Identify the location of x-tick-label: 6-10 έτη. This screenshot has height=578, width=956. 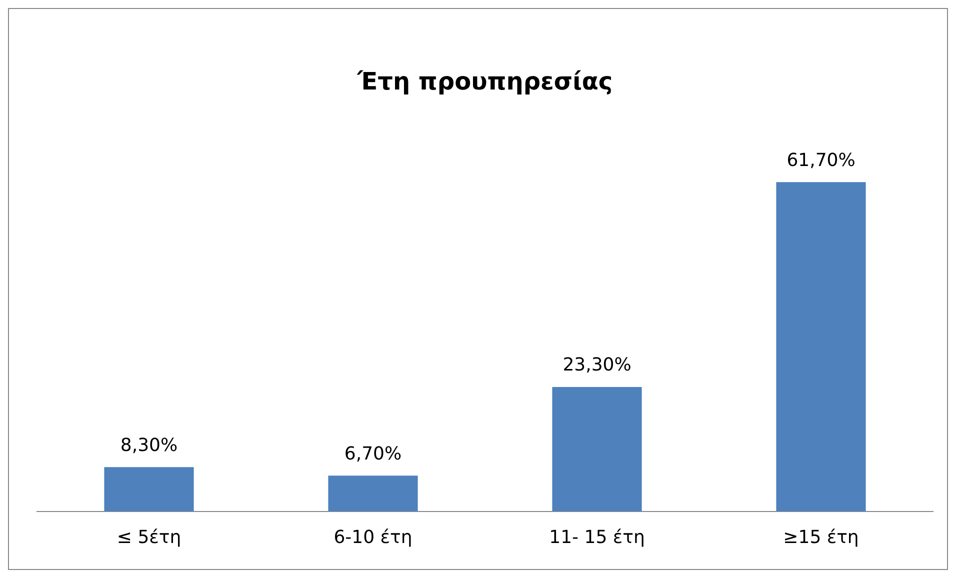
(373, 537).